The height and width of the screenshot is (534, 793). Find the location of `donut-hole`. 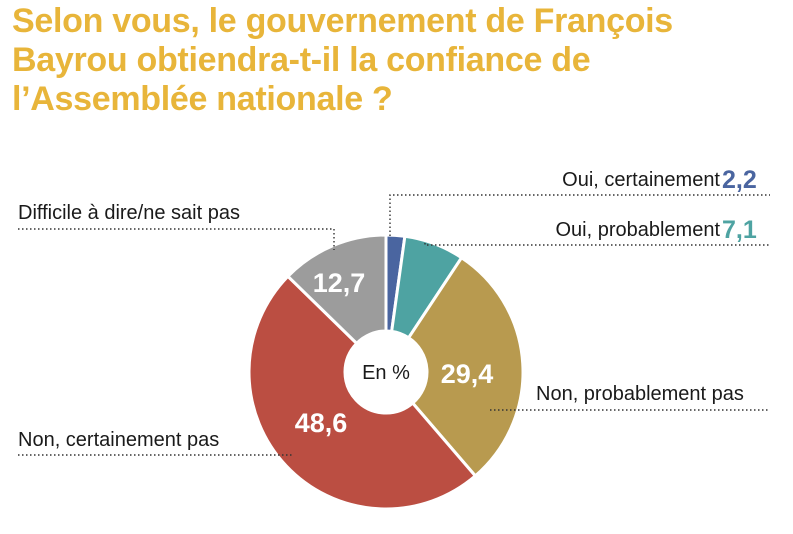

donut-hole is located at coordinates (386, 372).